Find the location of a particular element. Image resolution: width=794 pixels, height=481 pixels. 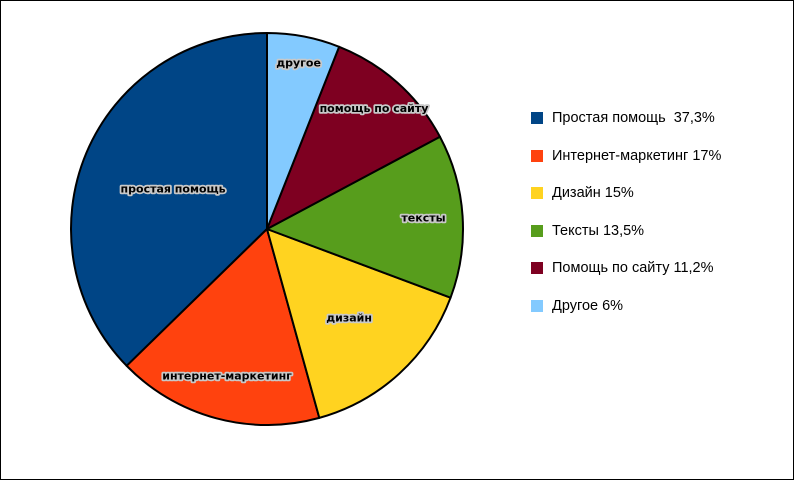

slice-label-помощь-по-сайту: помощь по сайту is located at coordinates (374, 108).